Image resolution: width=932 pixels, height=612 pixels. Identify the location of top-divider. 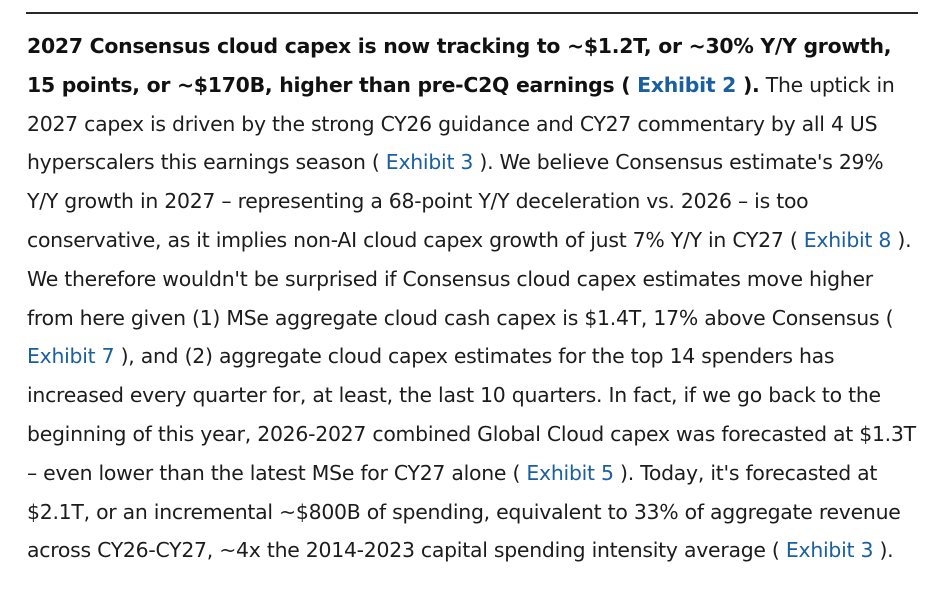
(472, 13).